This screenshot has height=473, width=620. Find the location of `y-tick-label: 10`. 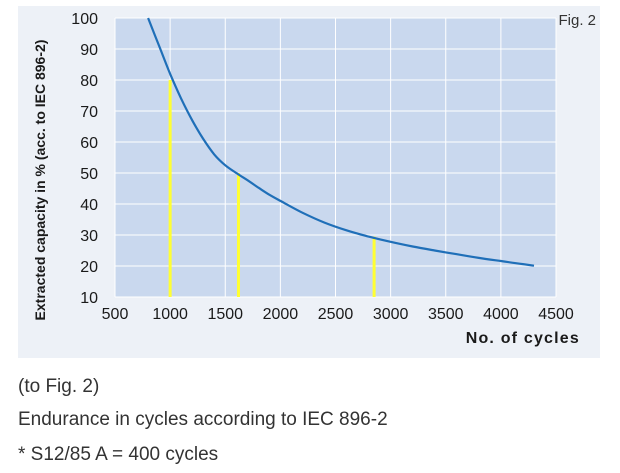

y-tick-label: 10 is located at coordinates (89, 298).